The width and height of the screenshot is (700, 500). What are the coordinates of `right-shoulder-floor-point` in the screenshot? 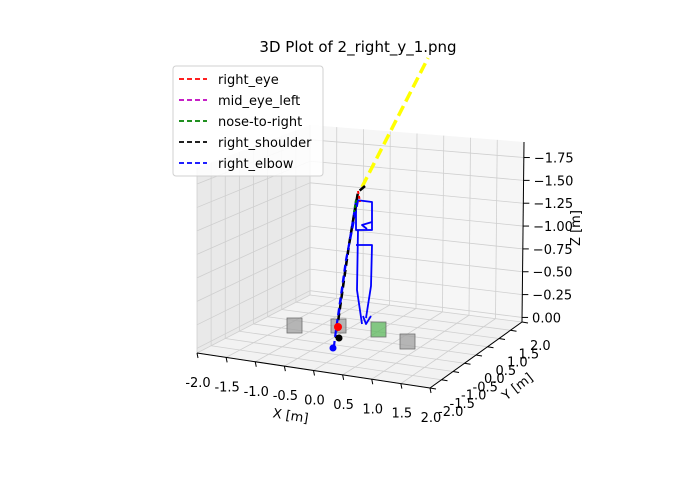 It's located at (339, 338).